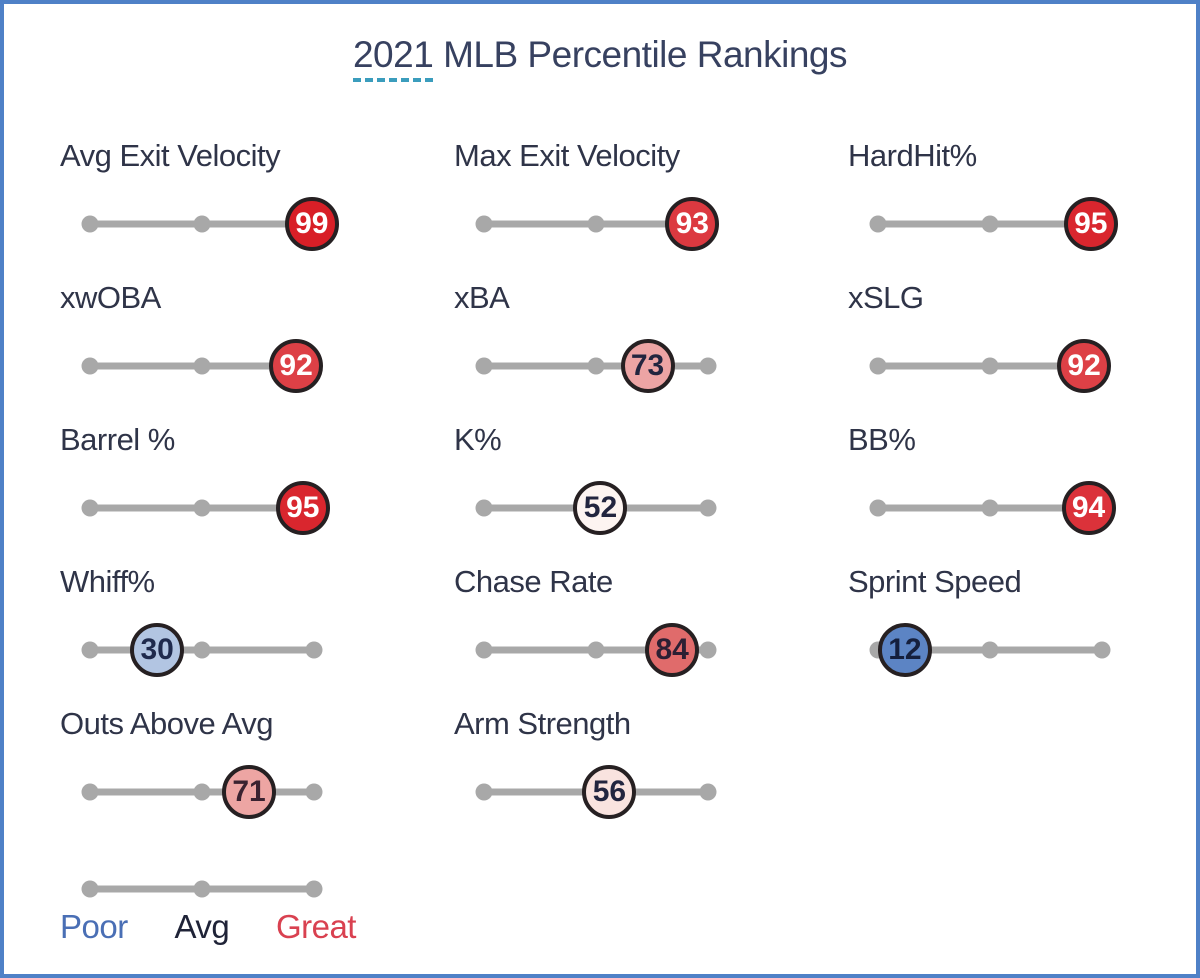 Image resolution: width=1200 pixels, height=978 pixels. Describe the element at coordinates (482, 297) in the screenshot. I see `stat-label: xBA` at that location.